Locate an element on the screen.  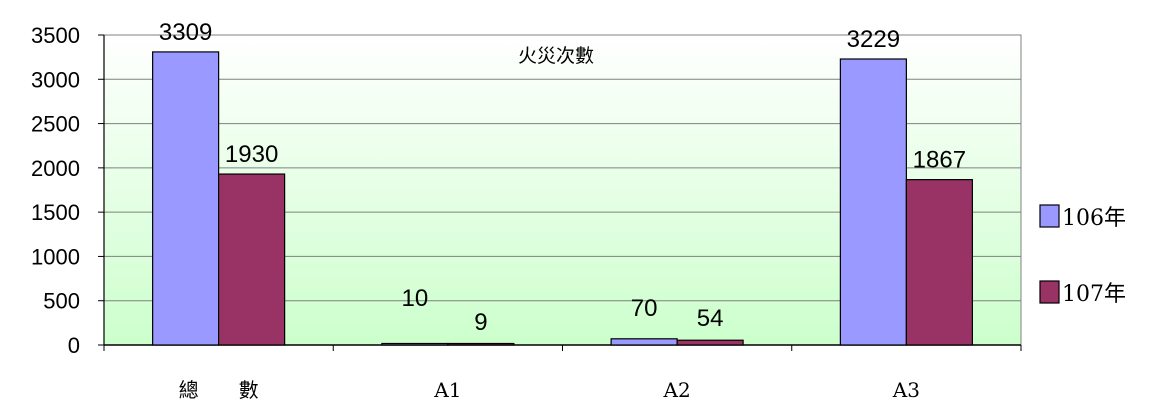
data-label: 9 is located at coordinates (480, 322).